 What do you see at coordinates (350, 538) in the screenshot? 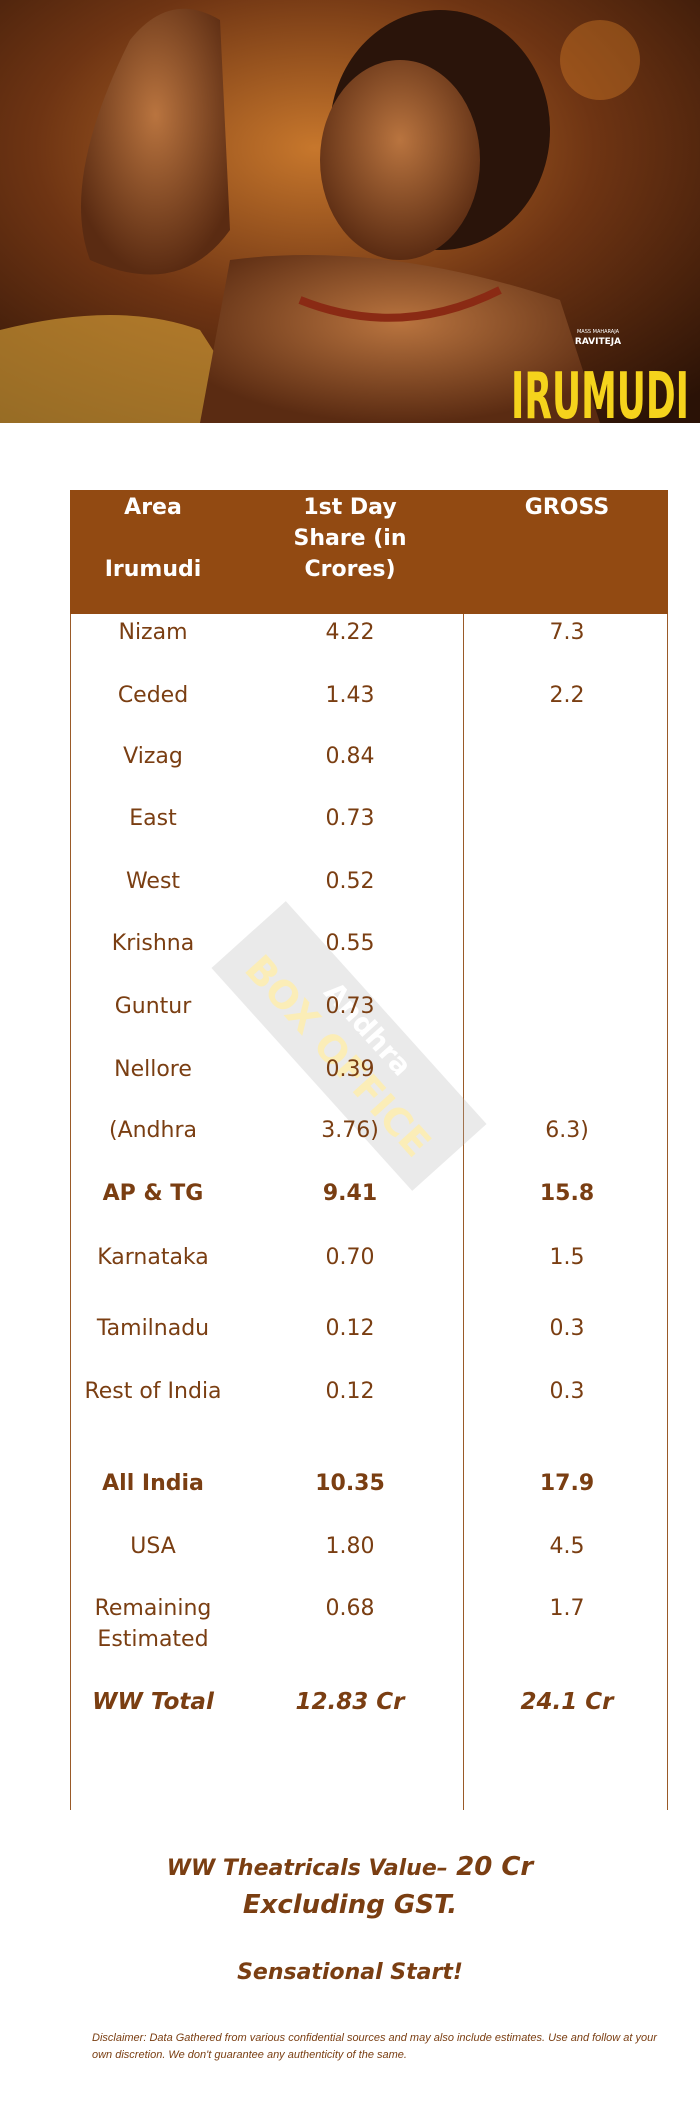
I see `header-cell: 1st Day Share (in Crores)` at bounding box center [350, 538].